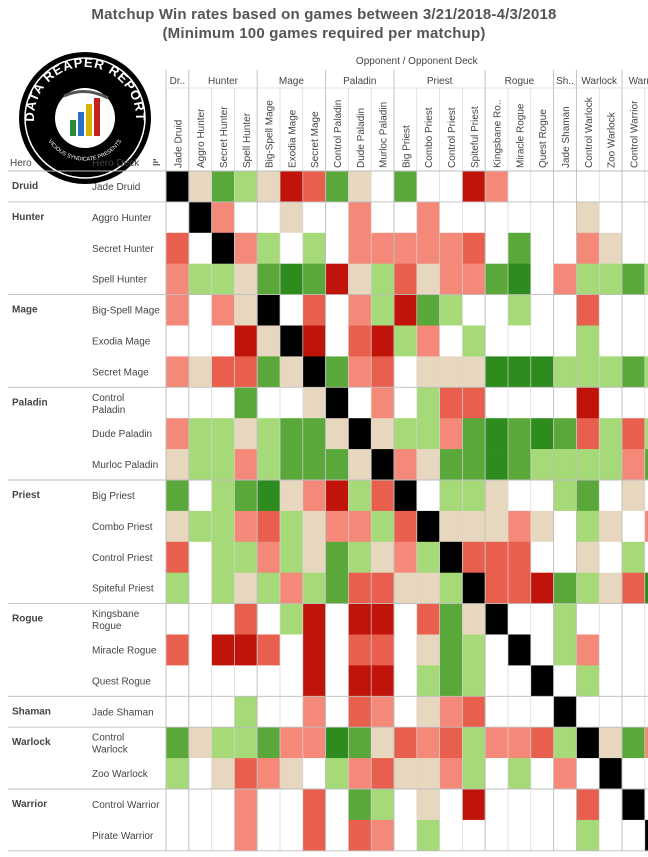 Image resolution: width=648 pixels, height=857 pixels. Describe the element at coordinates (123, 712) in the screenshot. I see `row-label: Jade Shaman` at that location.